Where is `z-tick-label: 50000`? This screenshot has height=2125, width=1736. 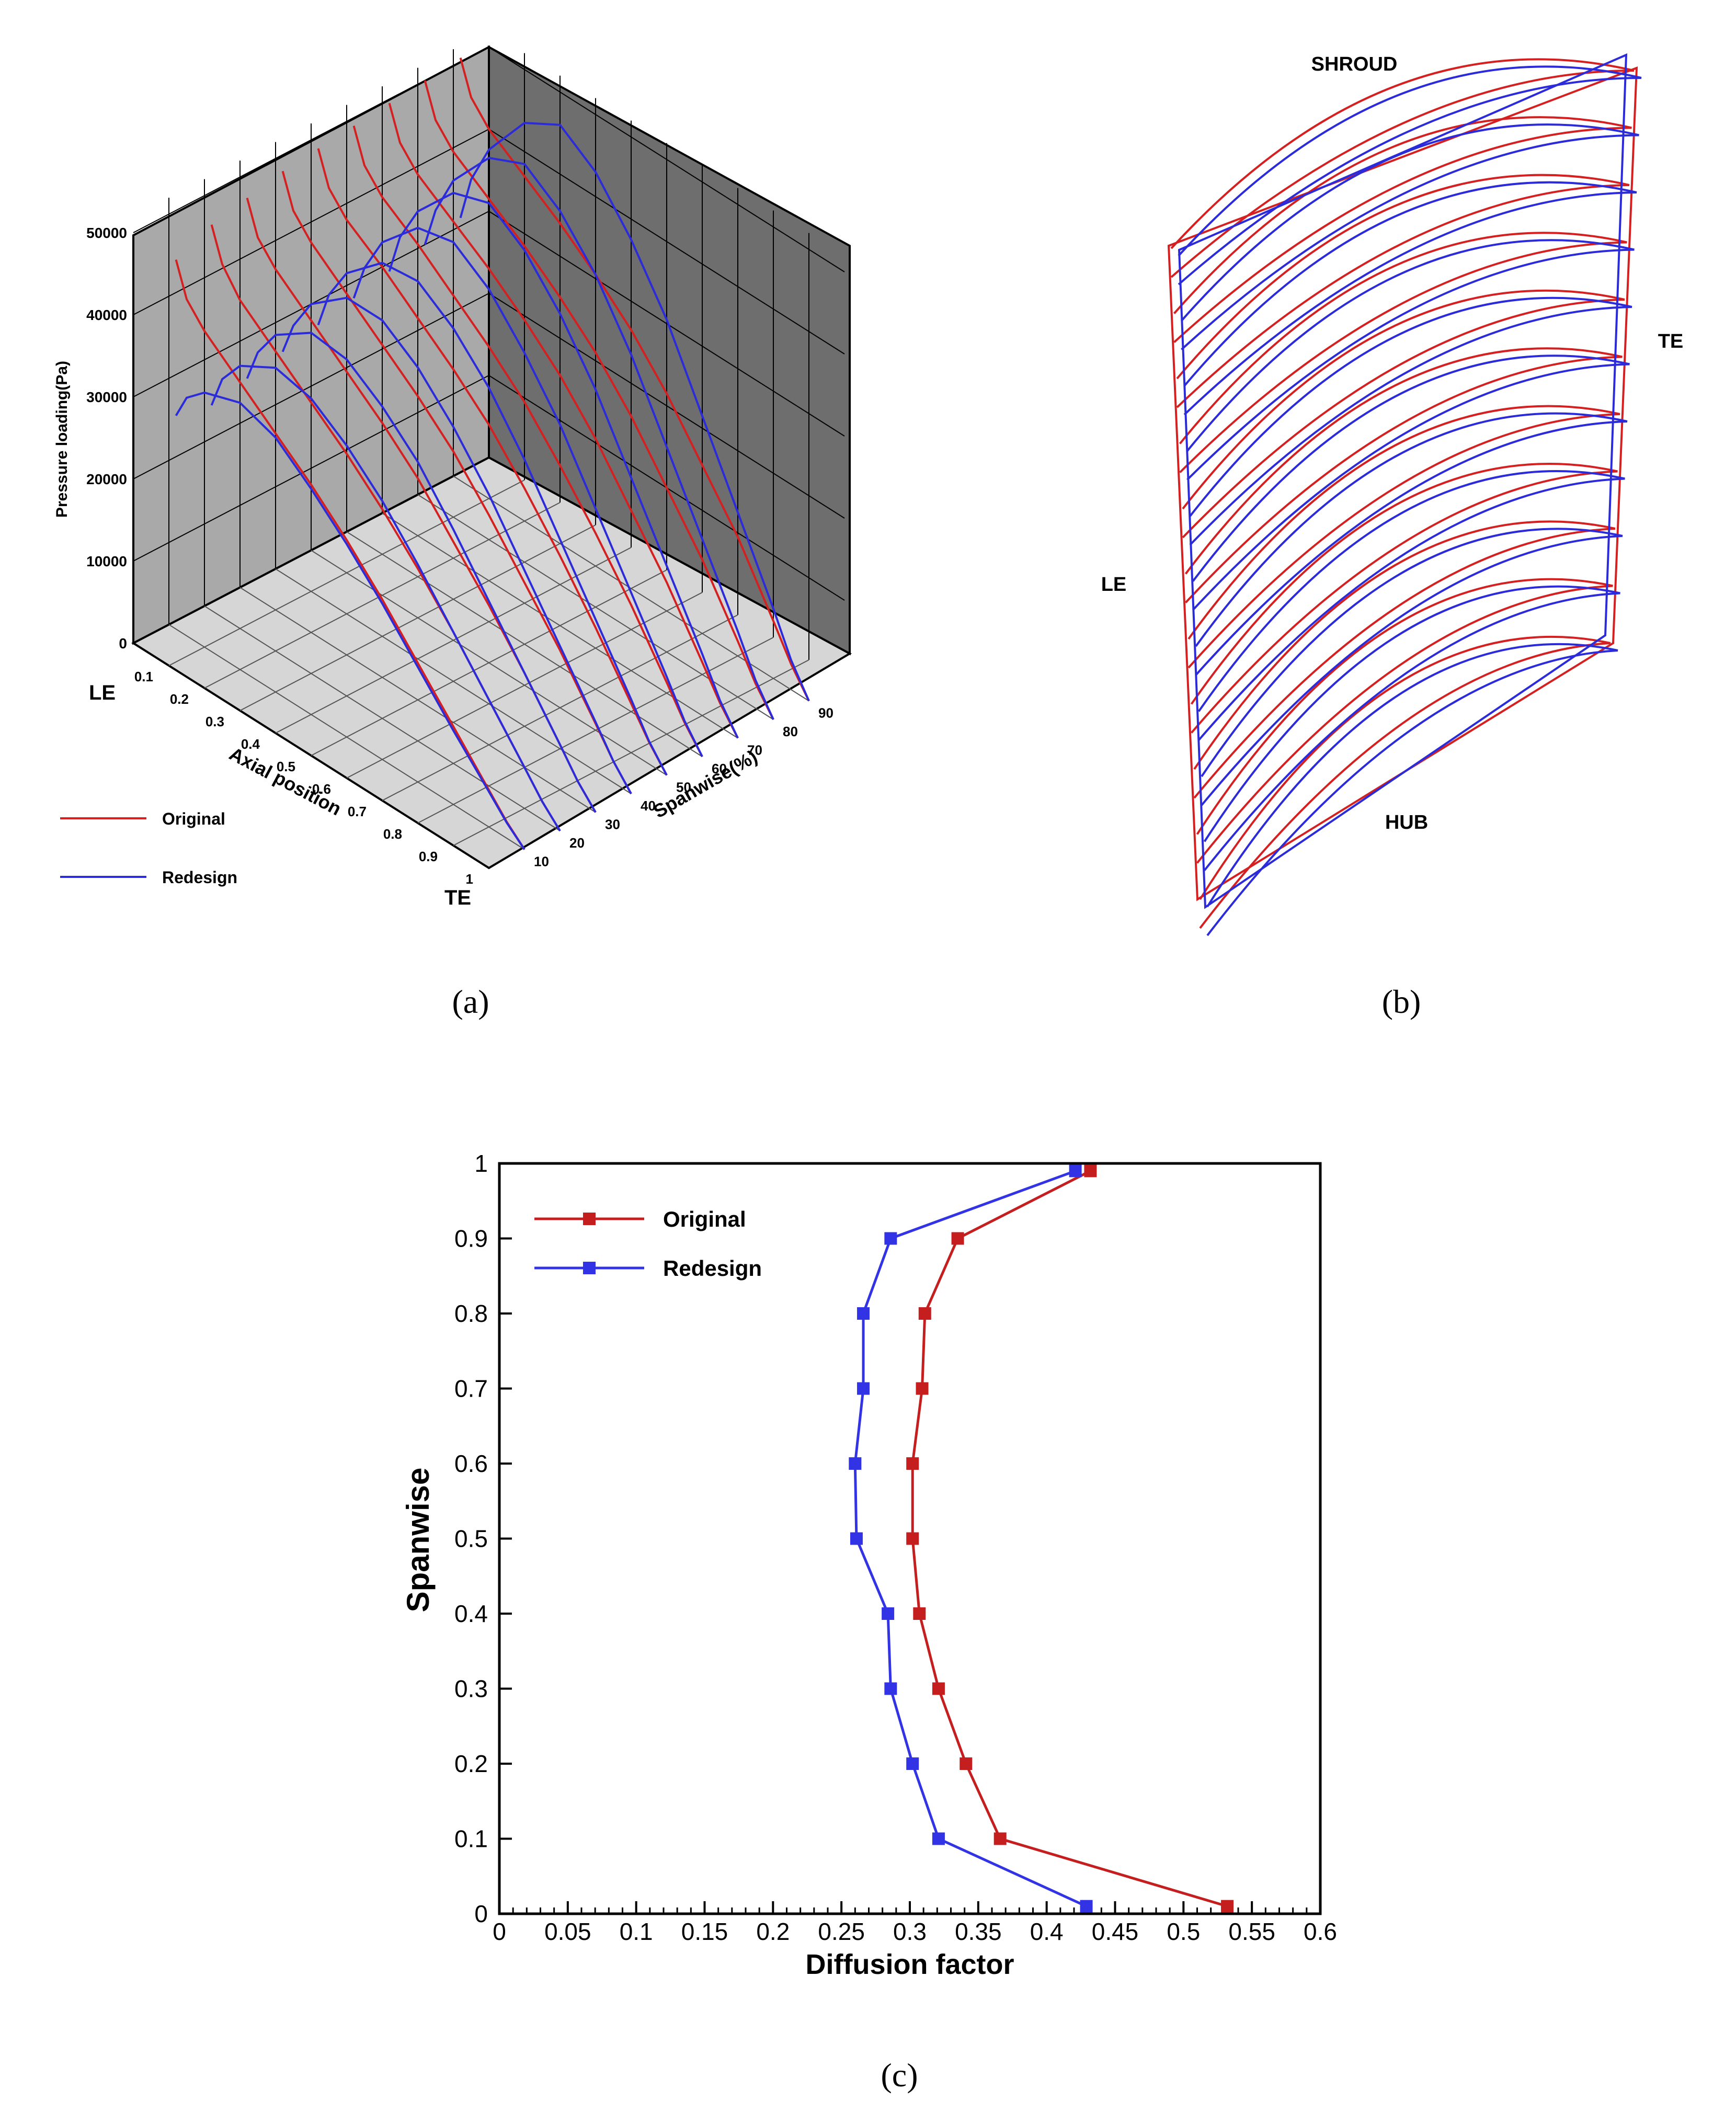
z-tick-label: 50000 is located at coordinates (106, 233).